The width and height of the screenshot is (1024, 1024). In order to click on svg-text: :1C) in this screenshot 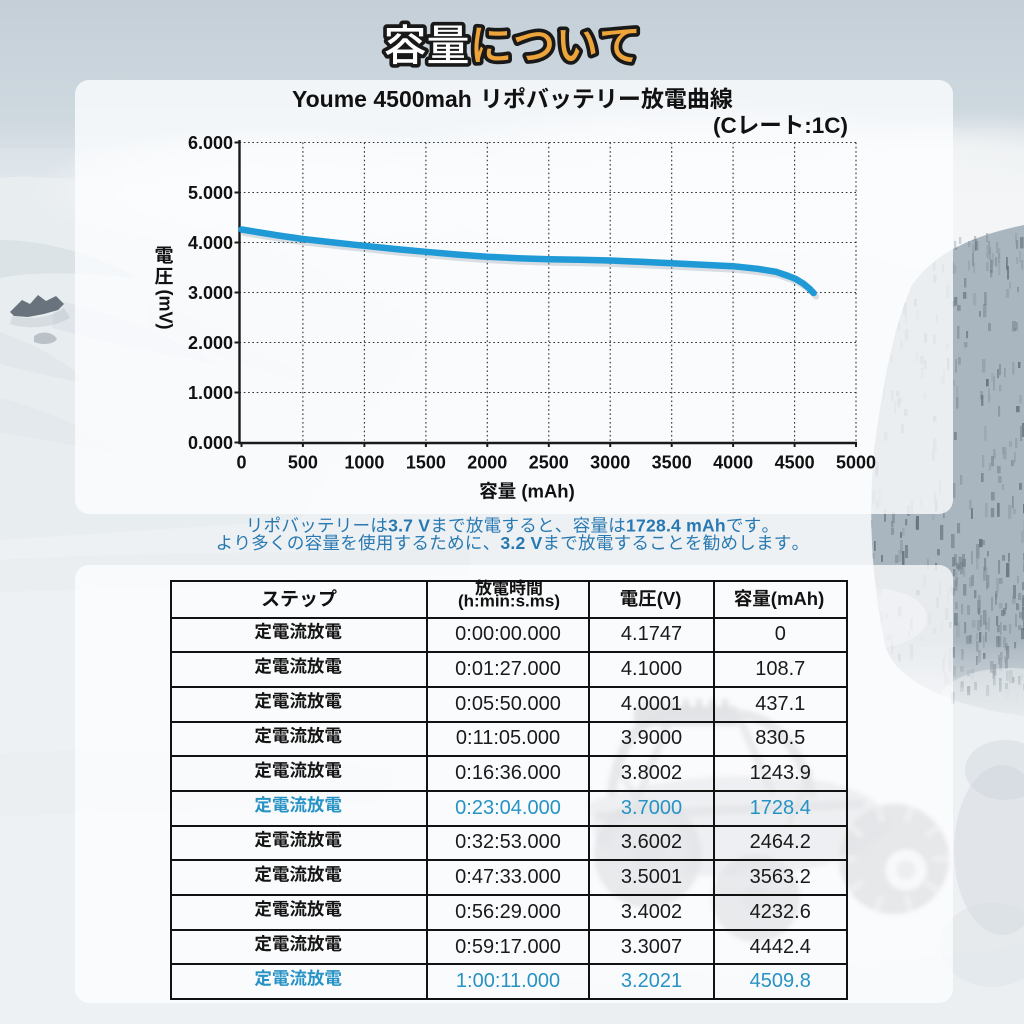, I will do `click(826, 125)`.